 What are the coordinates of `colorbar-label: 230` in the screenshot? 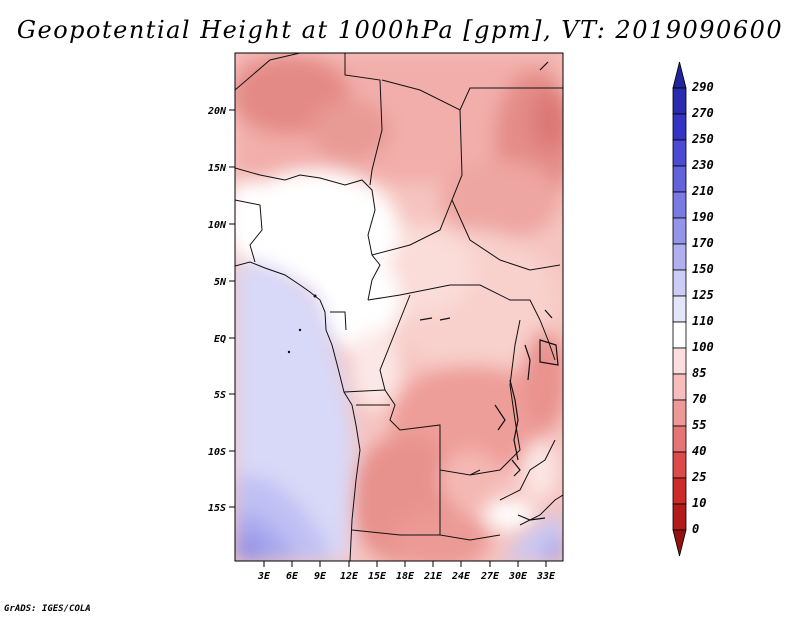 It's located at (702, 165).